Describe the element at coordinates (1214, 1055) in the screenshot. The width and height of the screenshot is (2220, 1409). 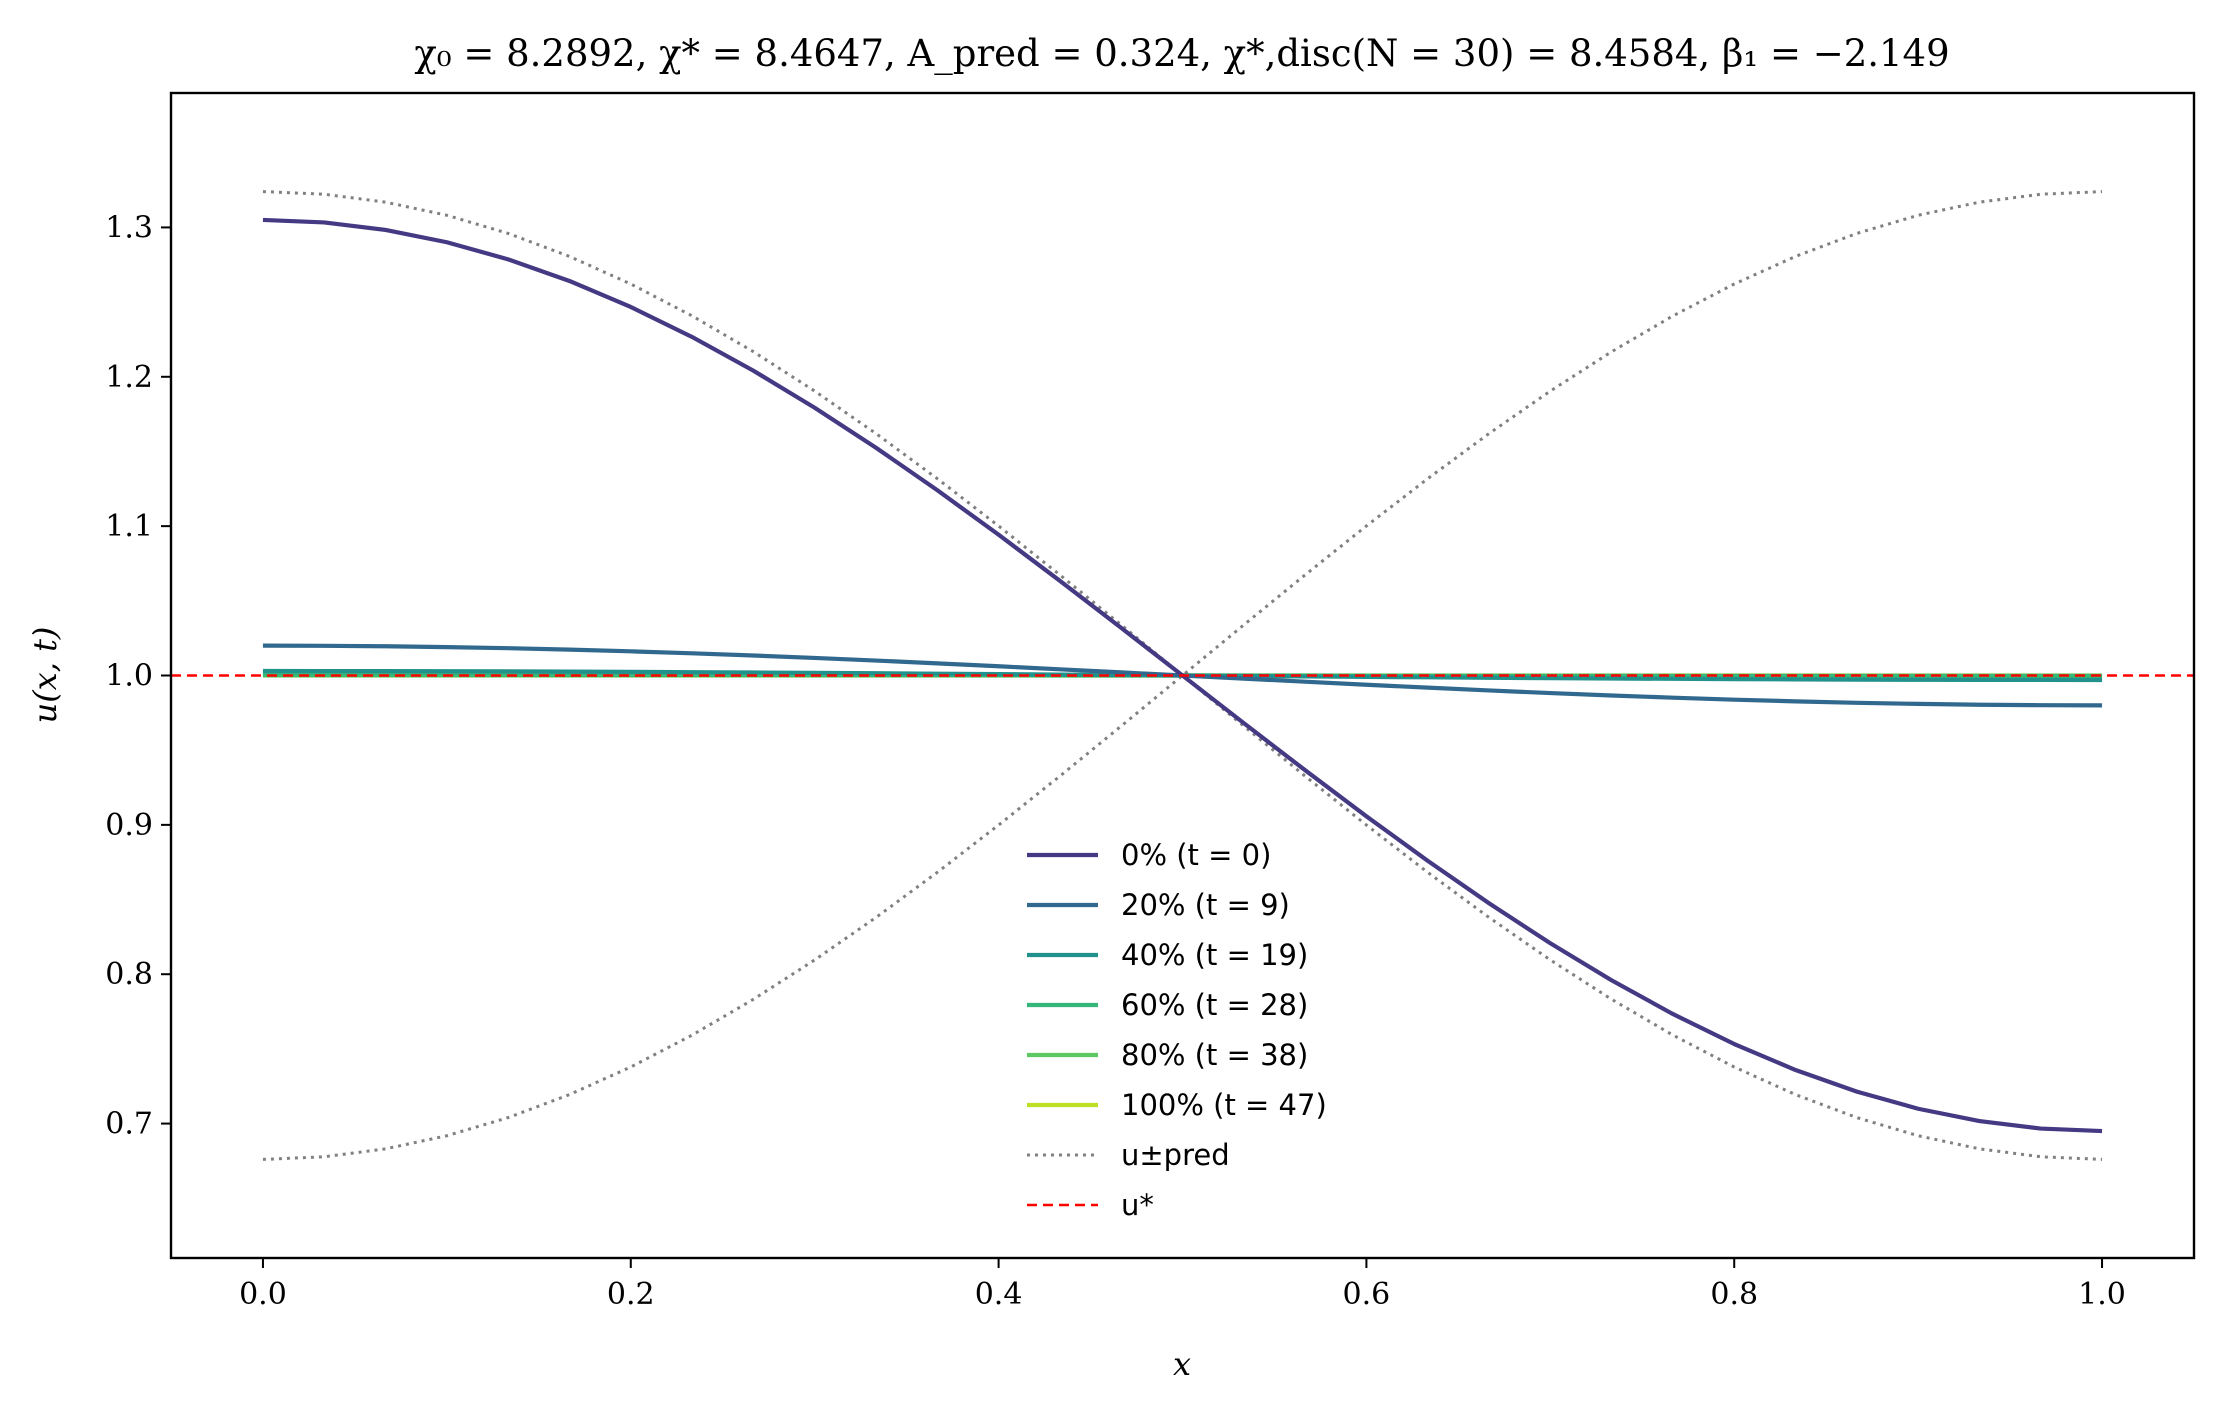
I see `legend-label-4: 80% (t = 38)` at that location.